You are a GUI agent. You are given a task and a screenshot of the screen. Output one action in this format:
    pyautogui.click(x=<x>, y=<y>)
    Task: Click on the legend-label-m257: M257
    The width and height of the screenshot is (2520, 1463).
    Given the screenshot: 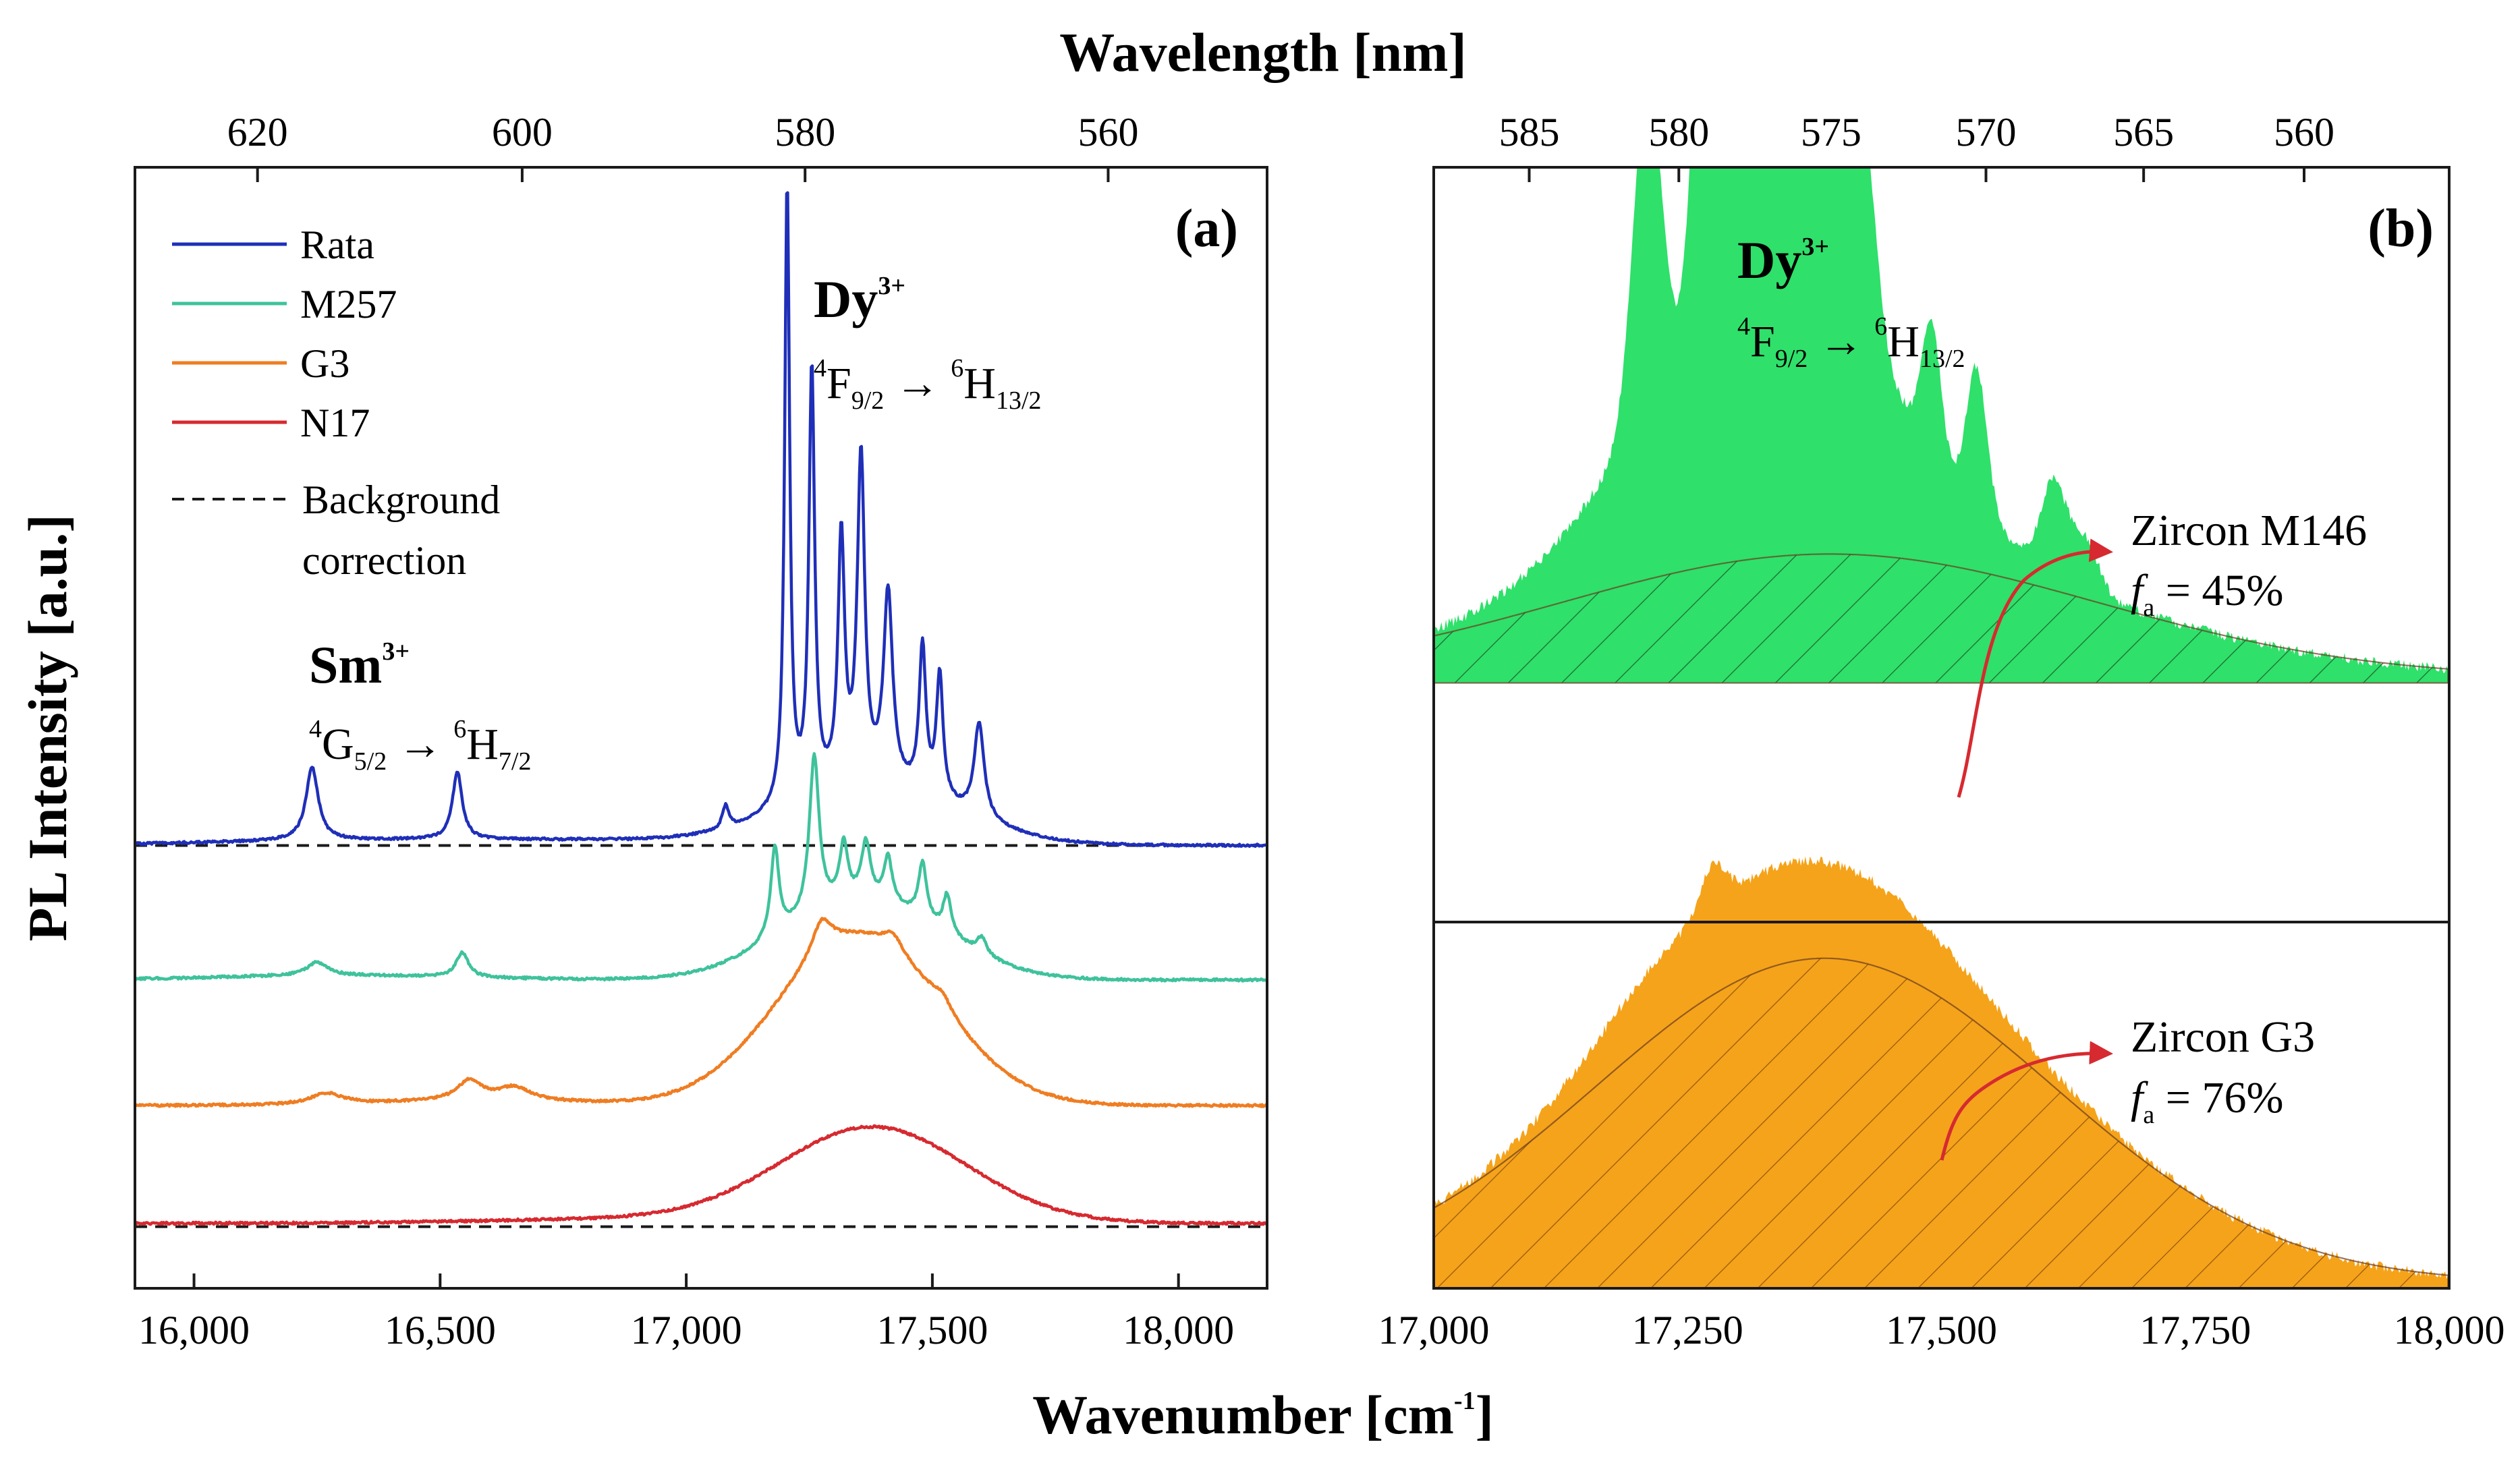 What is the action you would take?
    pyautogui.click(x=348, y=304)
    